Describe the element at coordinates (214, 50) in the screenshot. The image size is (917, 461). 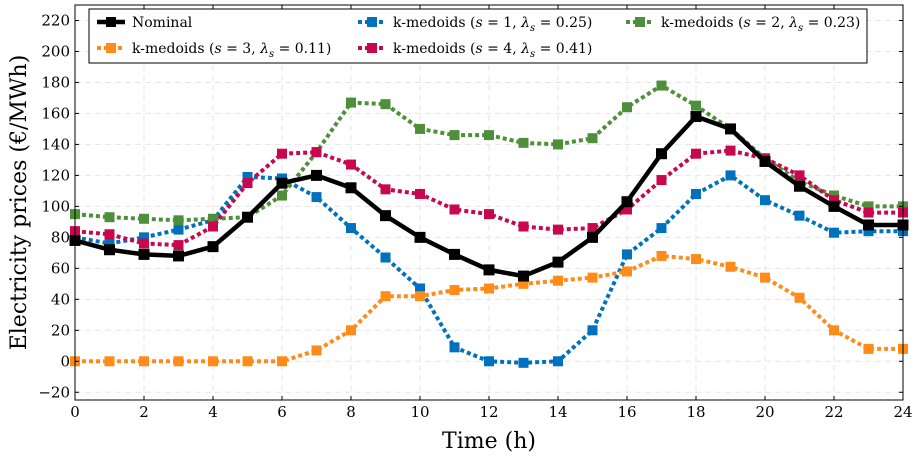
I see `legend-item: k-medoids (s = 3, λs = 0.11)` at that location.